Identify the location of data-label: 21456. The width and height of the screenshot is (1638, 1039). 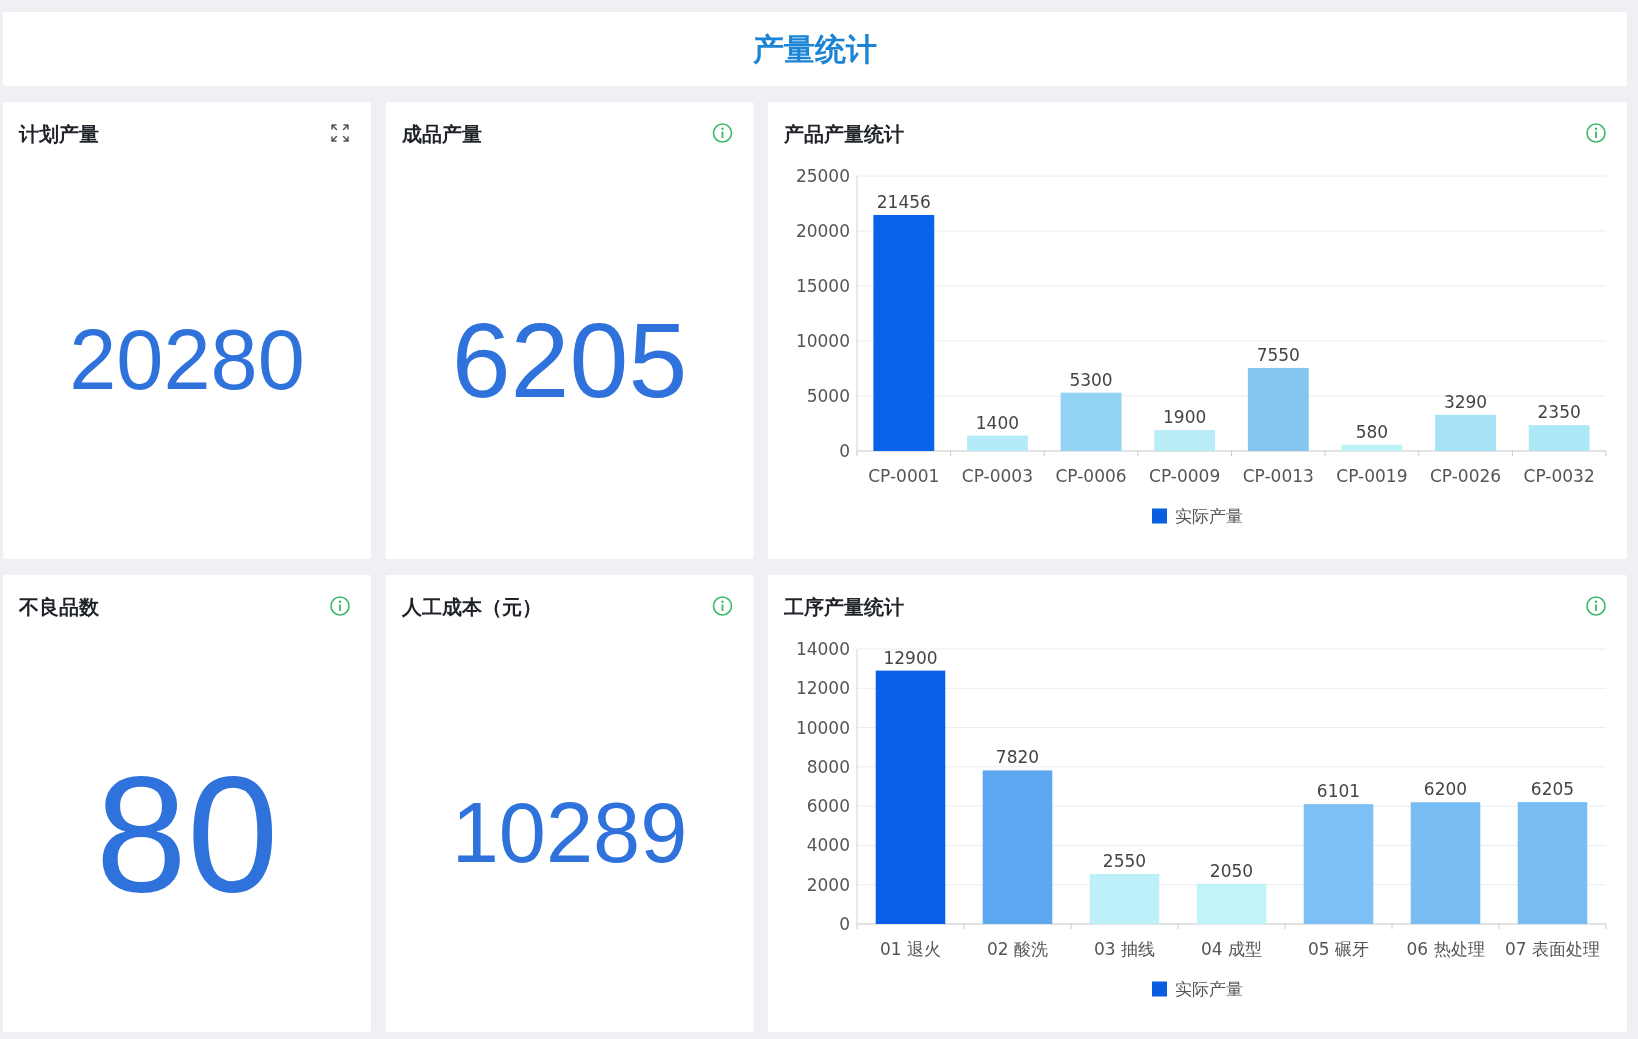
(903, 201).